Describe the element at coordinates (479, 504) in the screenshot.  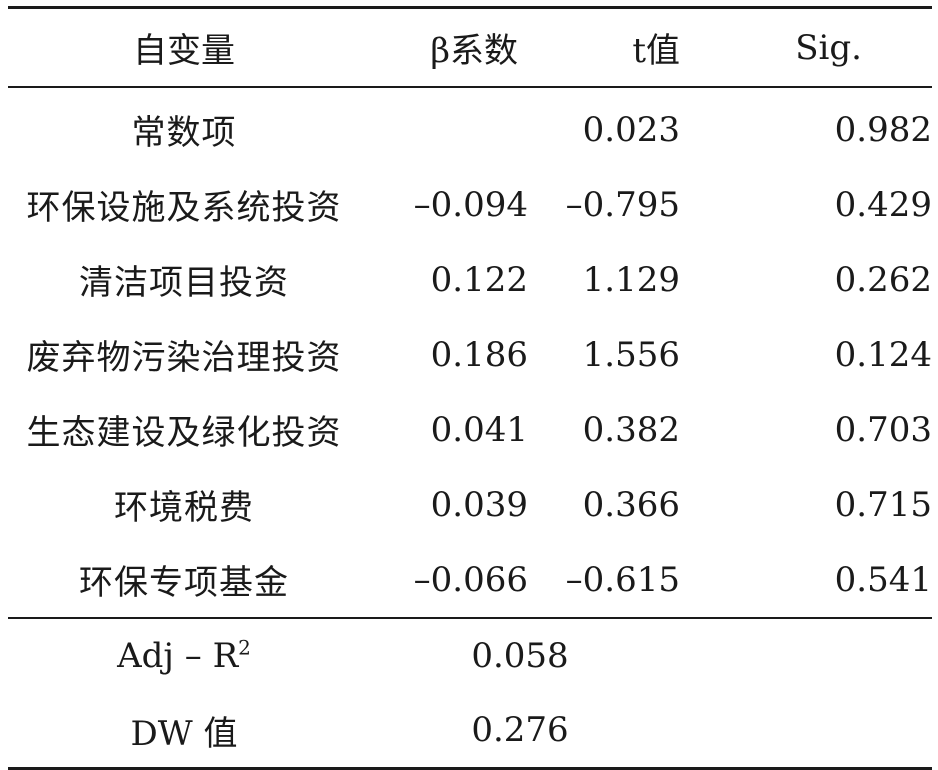
I see `beta-value: 0.039` at that location.